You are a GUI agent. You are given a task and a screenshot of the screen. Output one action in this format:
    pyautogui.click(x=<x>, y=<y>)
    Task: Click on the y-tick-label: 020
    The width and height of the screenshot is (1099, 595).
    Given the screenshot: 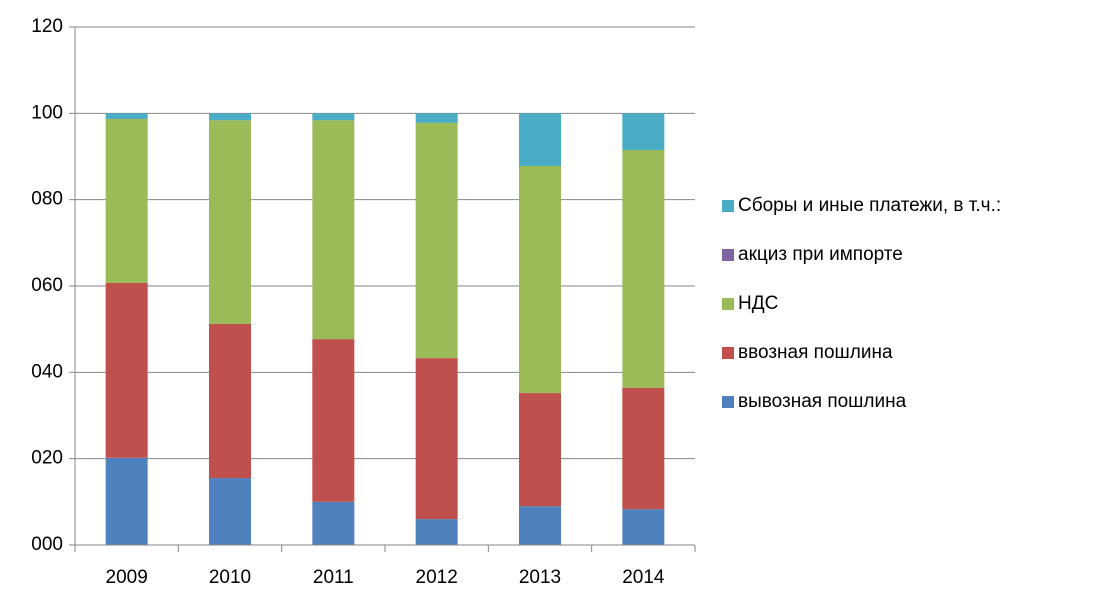 What is the action you would take?
    pyautogui.click(x=47, y=458)
    